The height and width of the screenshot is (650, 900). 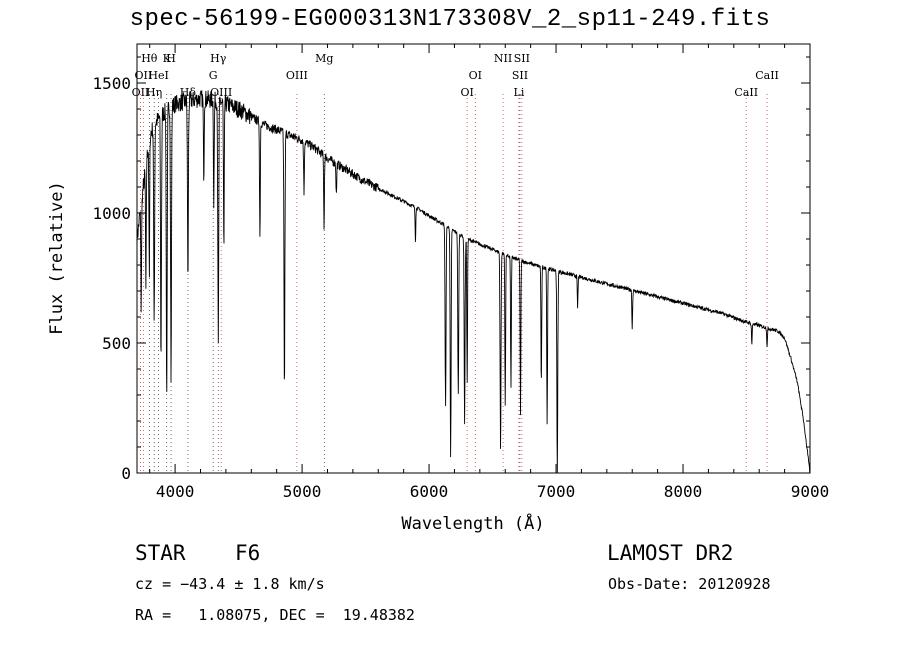 What do you see at coordinates (111, 83) in the screenshot?
I see `y-tick-label: 1500` at bounding box center [111, 83].